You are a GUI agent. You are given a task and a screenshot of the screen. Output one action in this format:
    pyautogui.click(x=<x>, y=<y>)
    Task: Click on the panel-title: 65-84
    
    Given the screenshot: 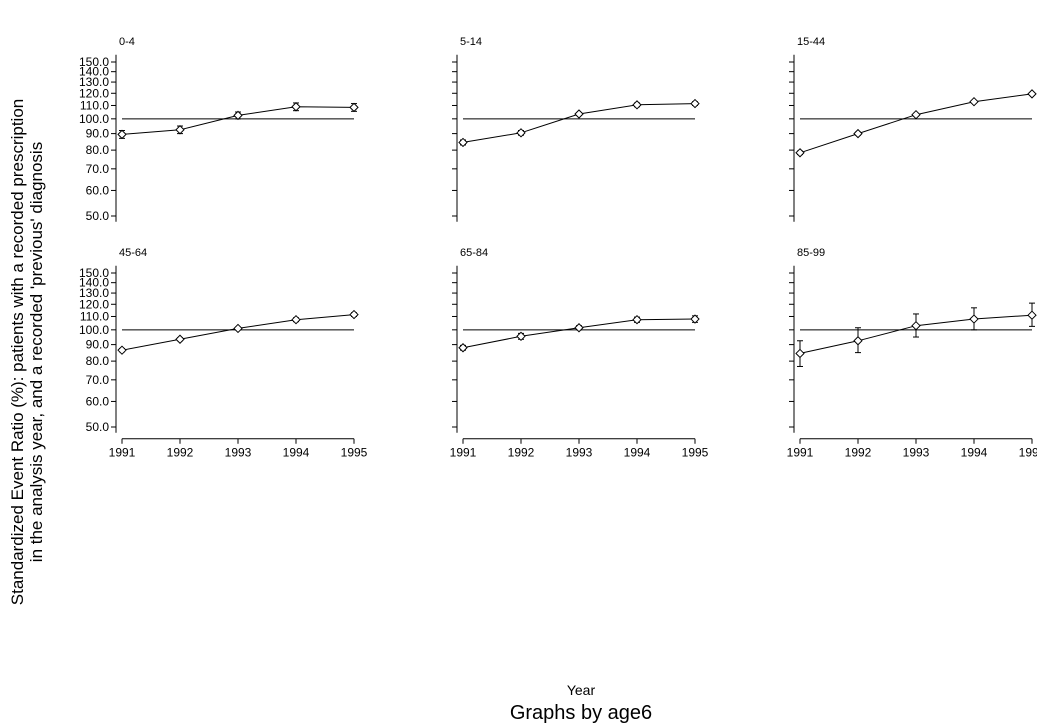 What is the action you would take?
    pyautogui.click(x=474, y=253)
    